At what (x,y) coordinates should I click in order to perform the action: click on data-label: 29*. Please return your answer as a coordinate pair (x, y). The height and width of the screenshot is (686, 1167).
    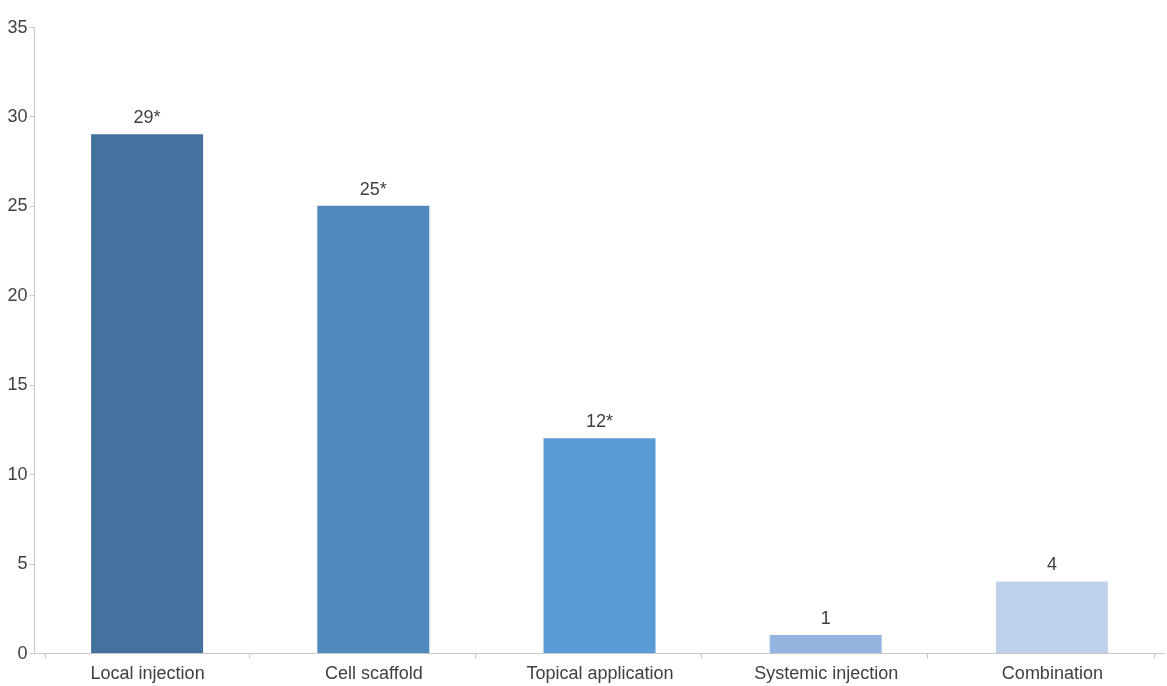
    Looking at the image, I should click on (147, 117).